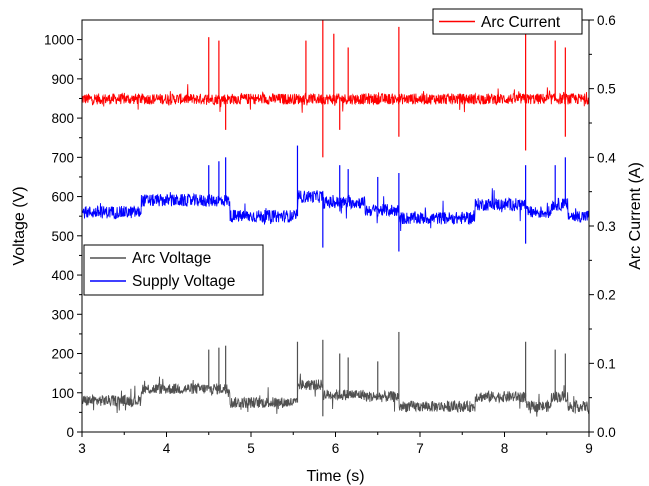 The height and width of the screenshot is (486, 649). I want to click on x-tick-label: 8, so click(505, 448).